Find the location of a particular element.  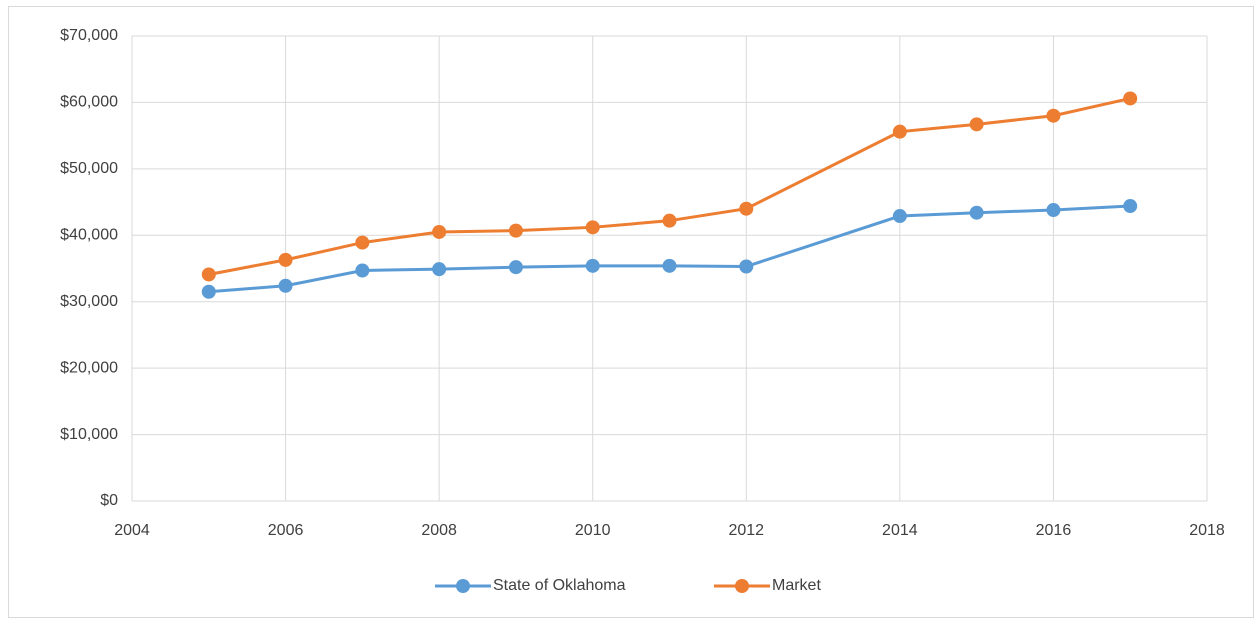

y-tick-label: $50,000 is located at coordinates (89, 168).